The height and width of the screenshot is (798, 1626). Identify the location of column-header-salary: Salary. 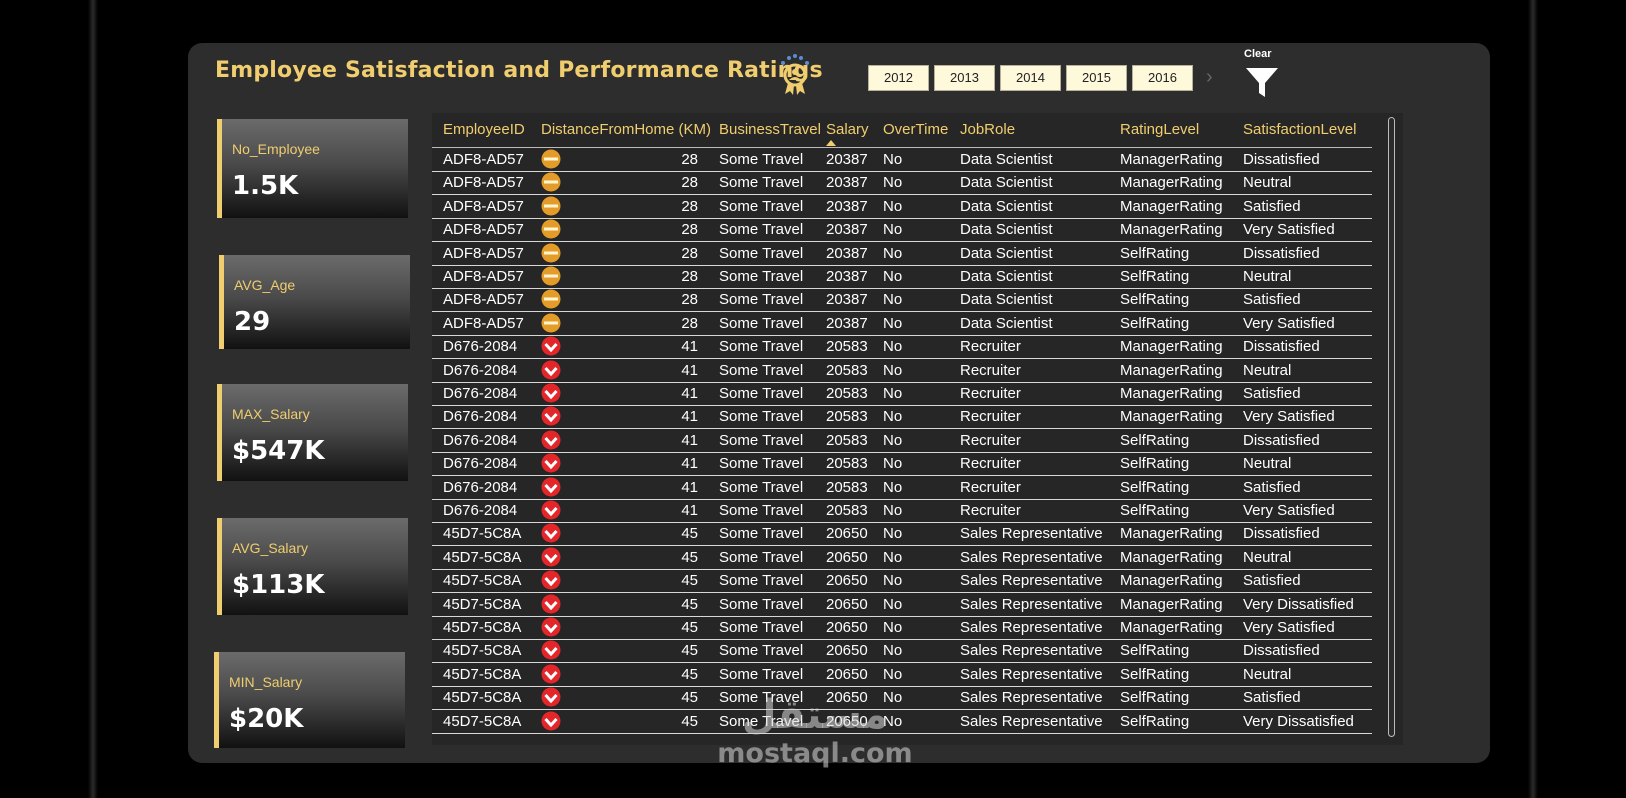
(847, 129).